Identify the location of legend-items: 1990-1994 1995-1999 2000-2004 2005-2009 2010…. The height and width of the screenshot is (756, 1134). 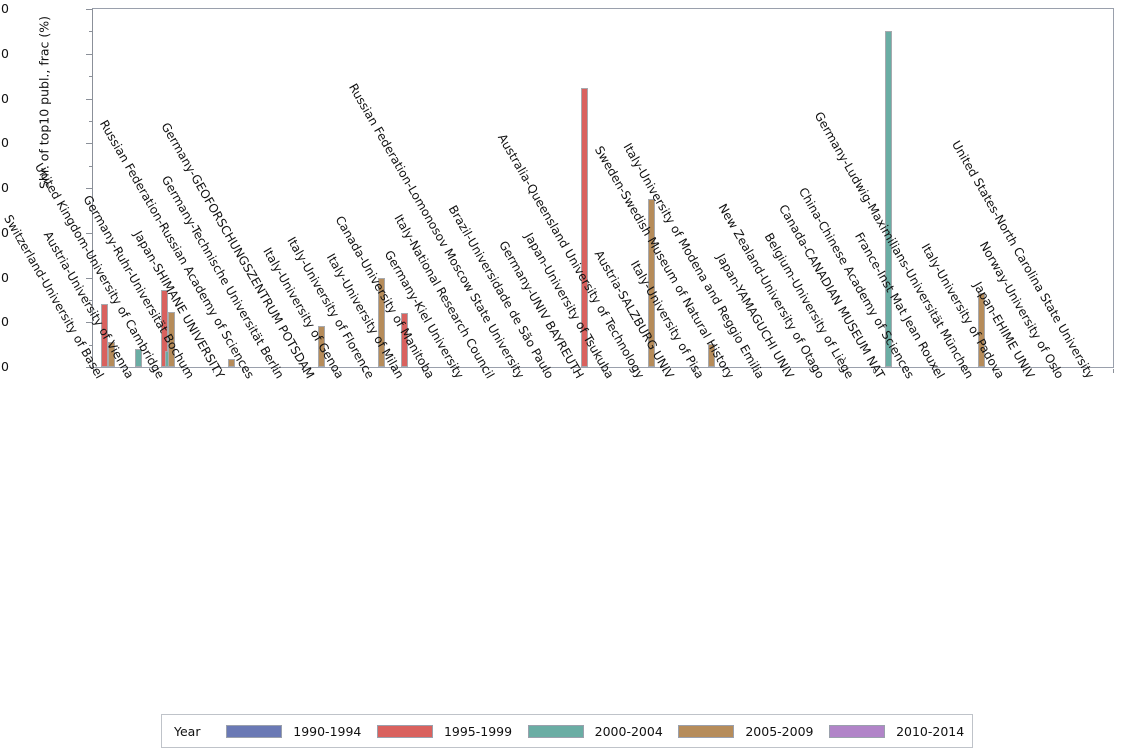
(595, 731).